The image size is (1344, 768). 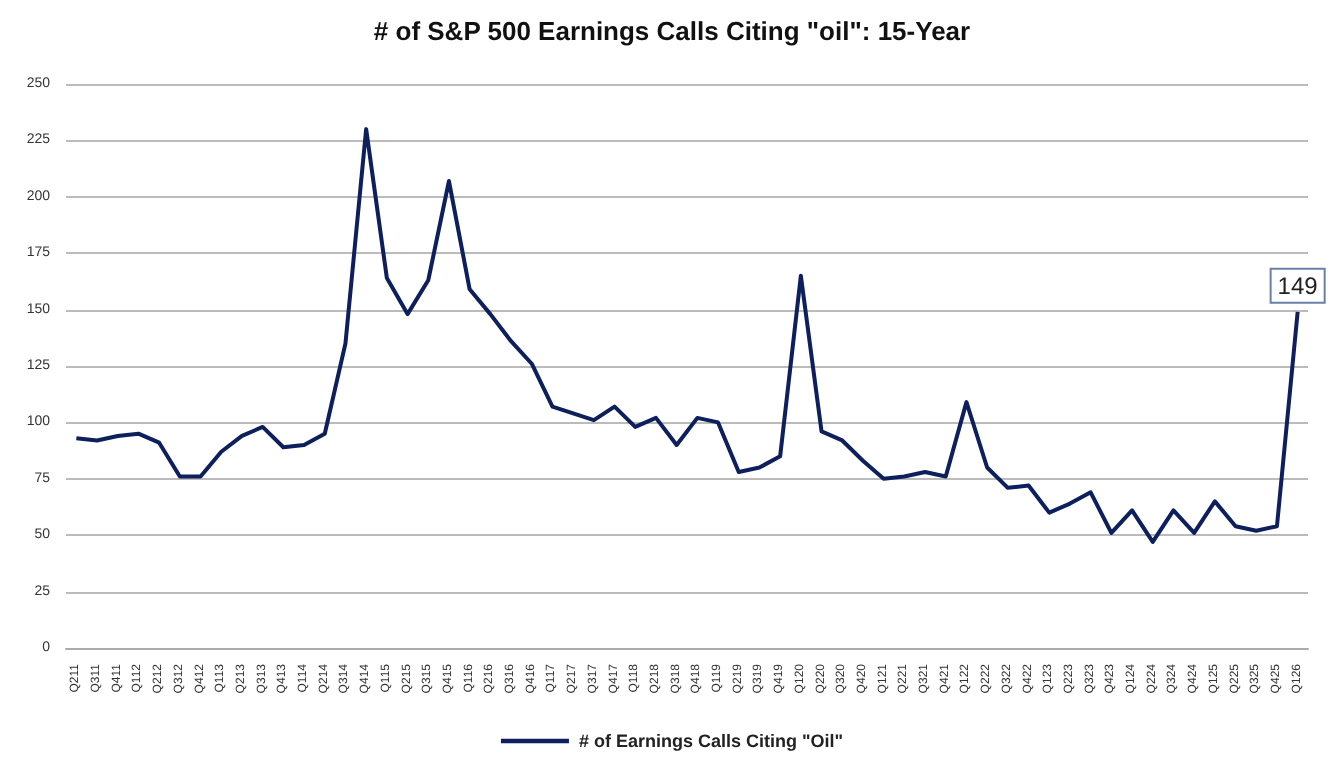 I want to click on chart-title: # of S&P 500 Earnings Calls Citing "oil": 15-Year, so click(x=672, y=31).